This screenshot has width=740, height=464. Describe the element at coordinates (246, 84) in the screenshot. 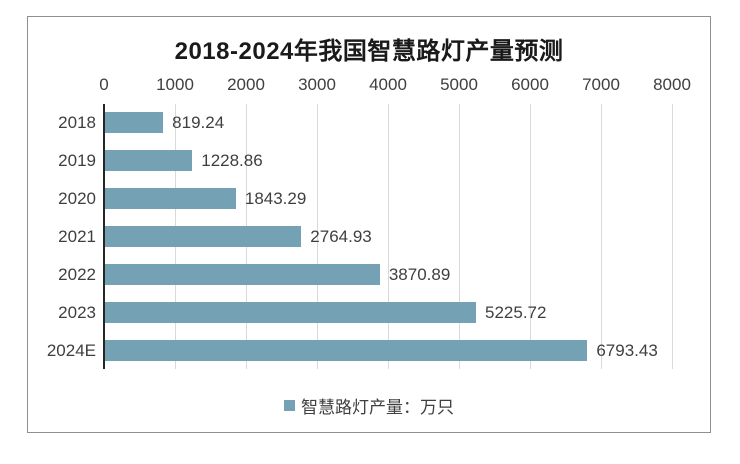

I see `x-tick-label: 2000` at that location.